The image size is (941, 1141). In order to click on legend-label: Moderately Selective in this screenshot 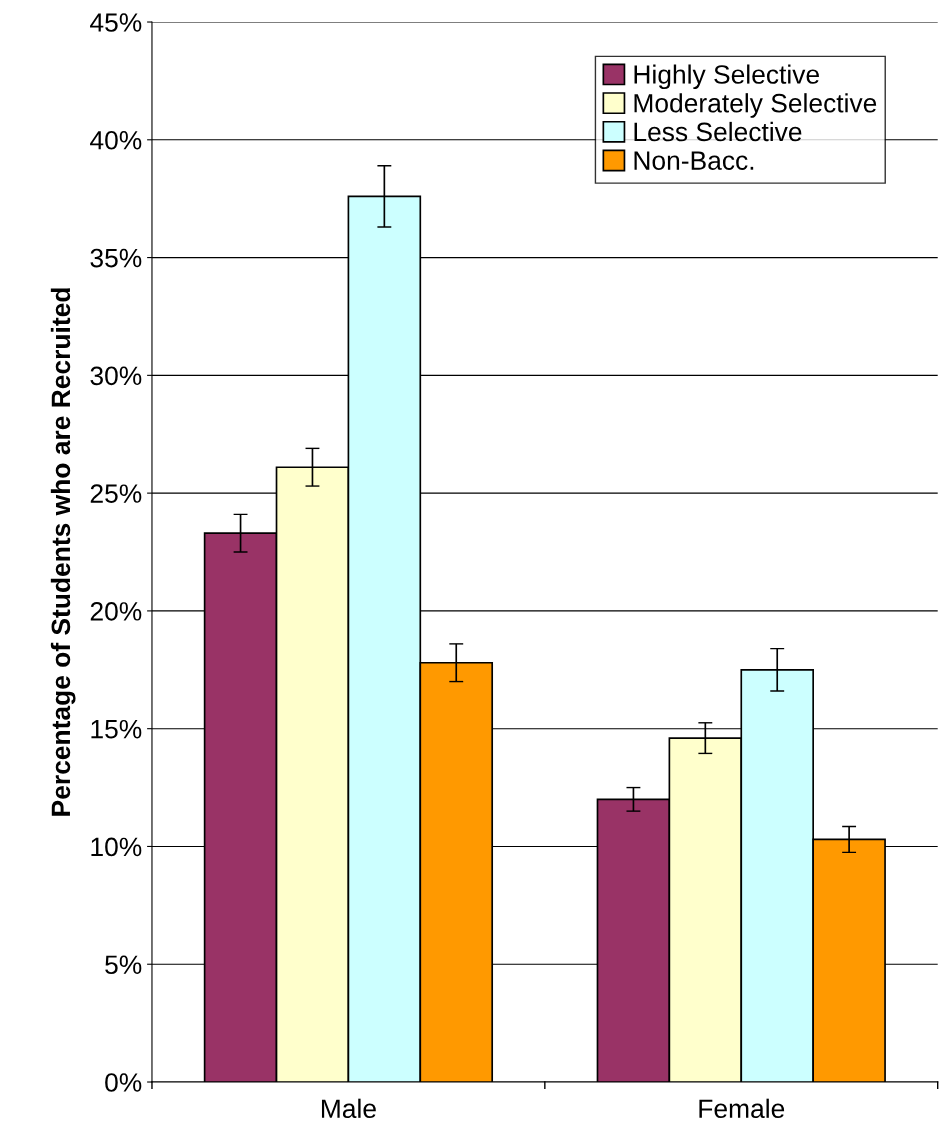, I will do `click(755, 105)`.